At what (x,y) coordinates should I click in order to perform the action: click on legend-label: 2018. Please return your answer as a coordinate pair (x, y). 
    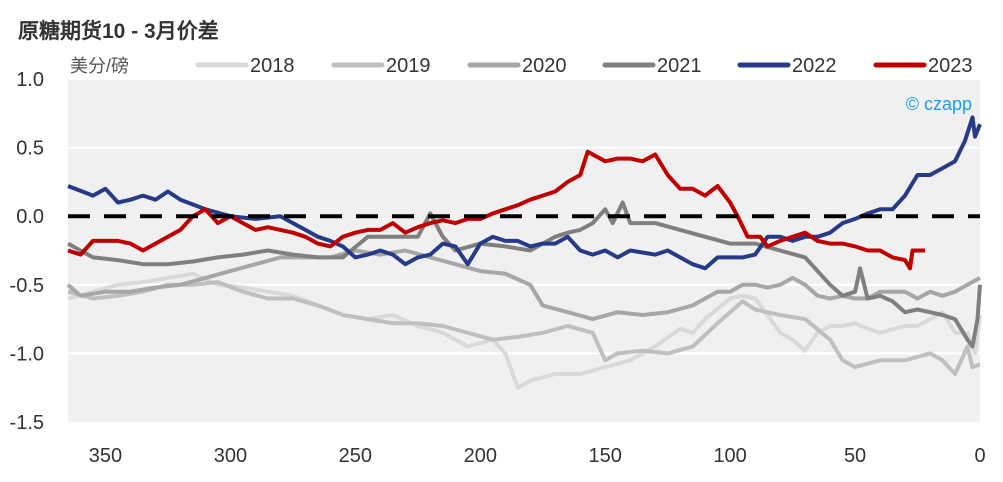
    Looking at the image, I should click on (272, 66).